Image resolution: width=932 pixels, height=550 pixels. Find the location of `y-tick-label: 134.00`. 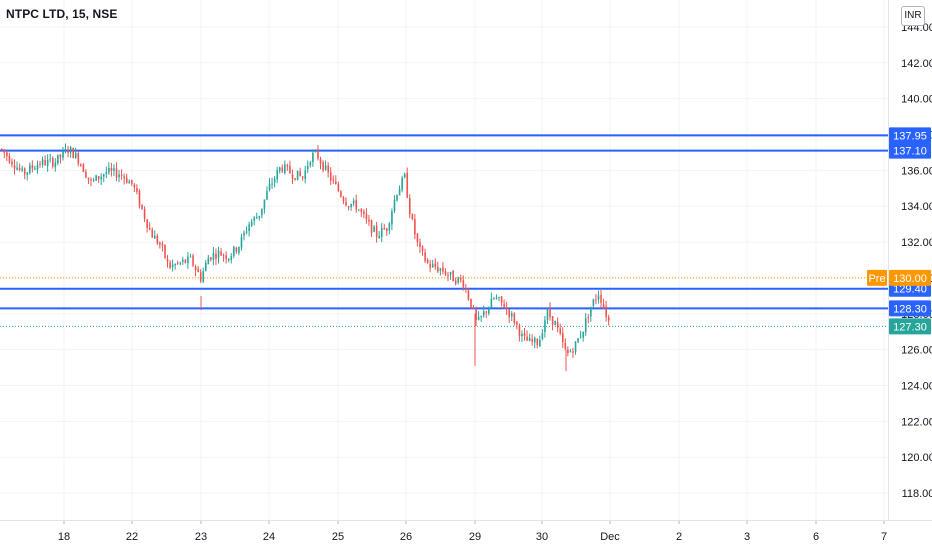

y-tick-label: 134.00 is located at coordinates (916, 207).